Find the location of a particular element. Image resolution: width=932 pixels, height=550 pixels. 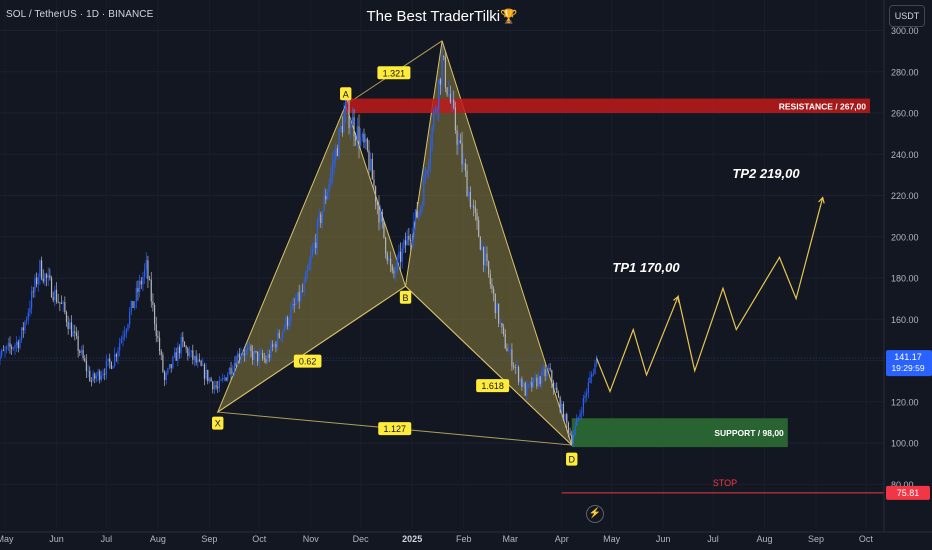

lightning-icon: ⚡ is located at coordinates (595, 514).